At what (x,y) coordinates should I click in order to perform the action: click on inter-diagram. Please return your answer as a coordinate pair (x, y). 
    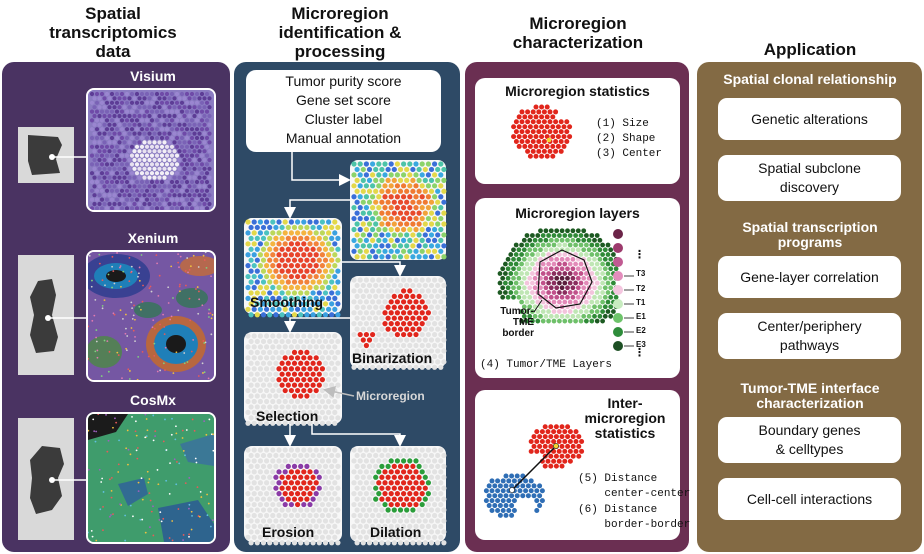
    Looking at the image, I should click on (531, 469).